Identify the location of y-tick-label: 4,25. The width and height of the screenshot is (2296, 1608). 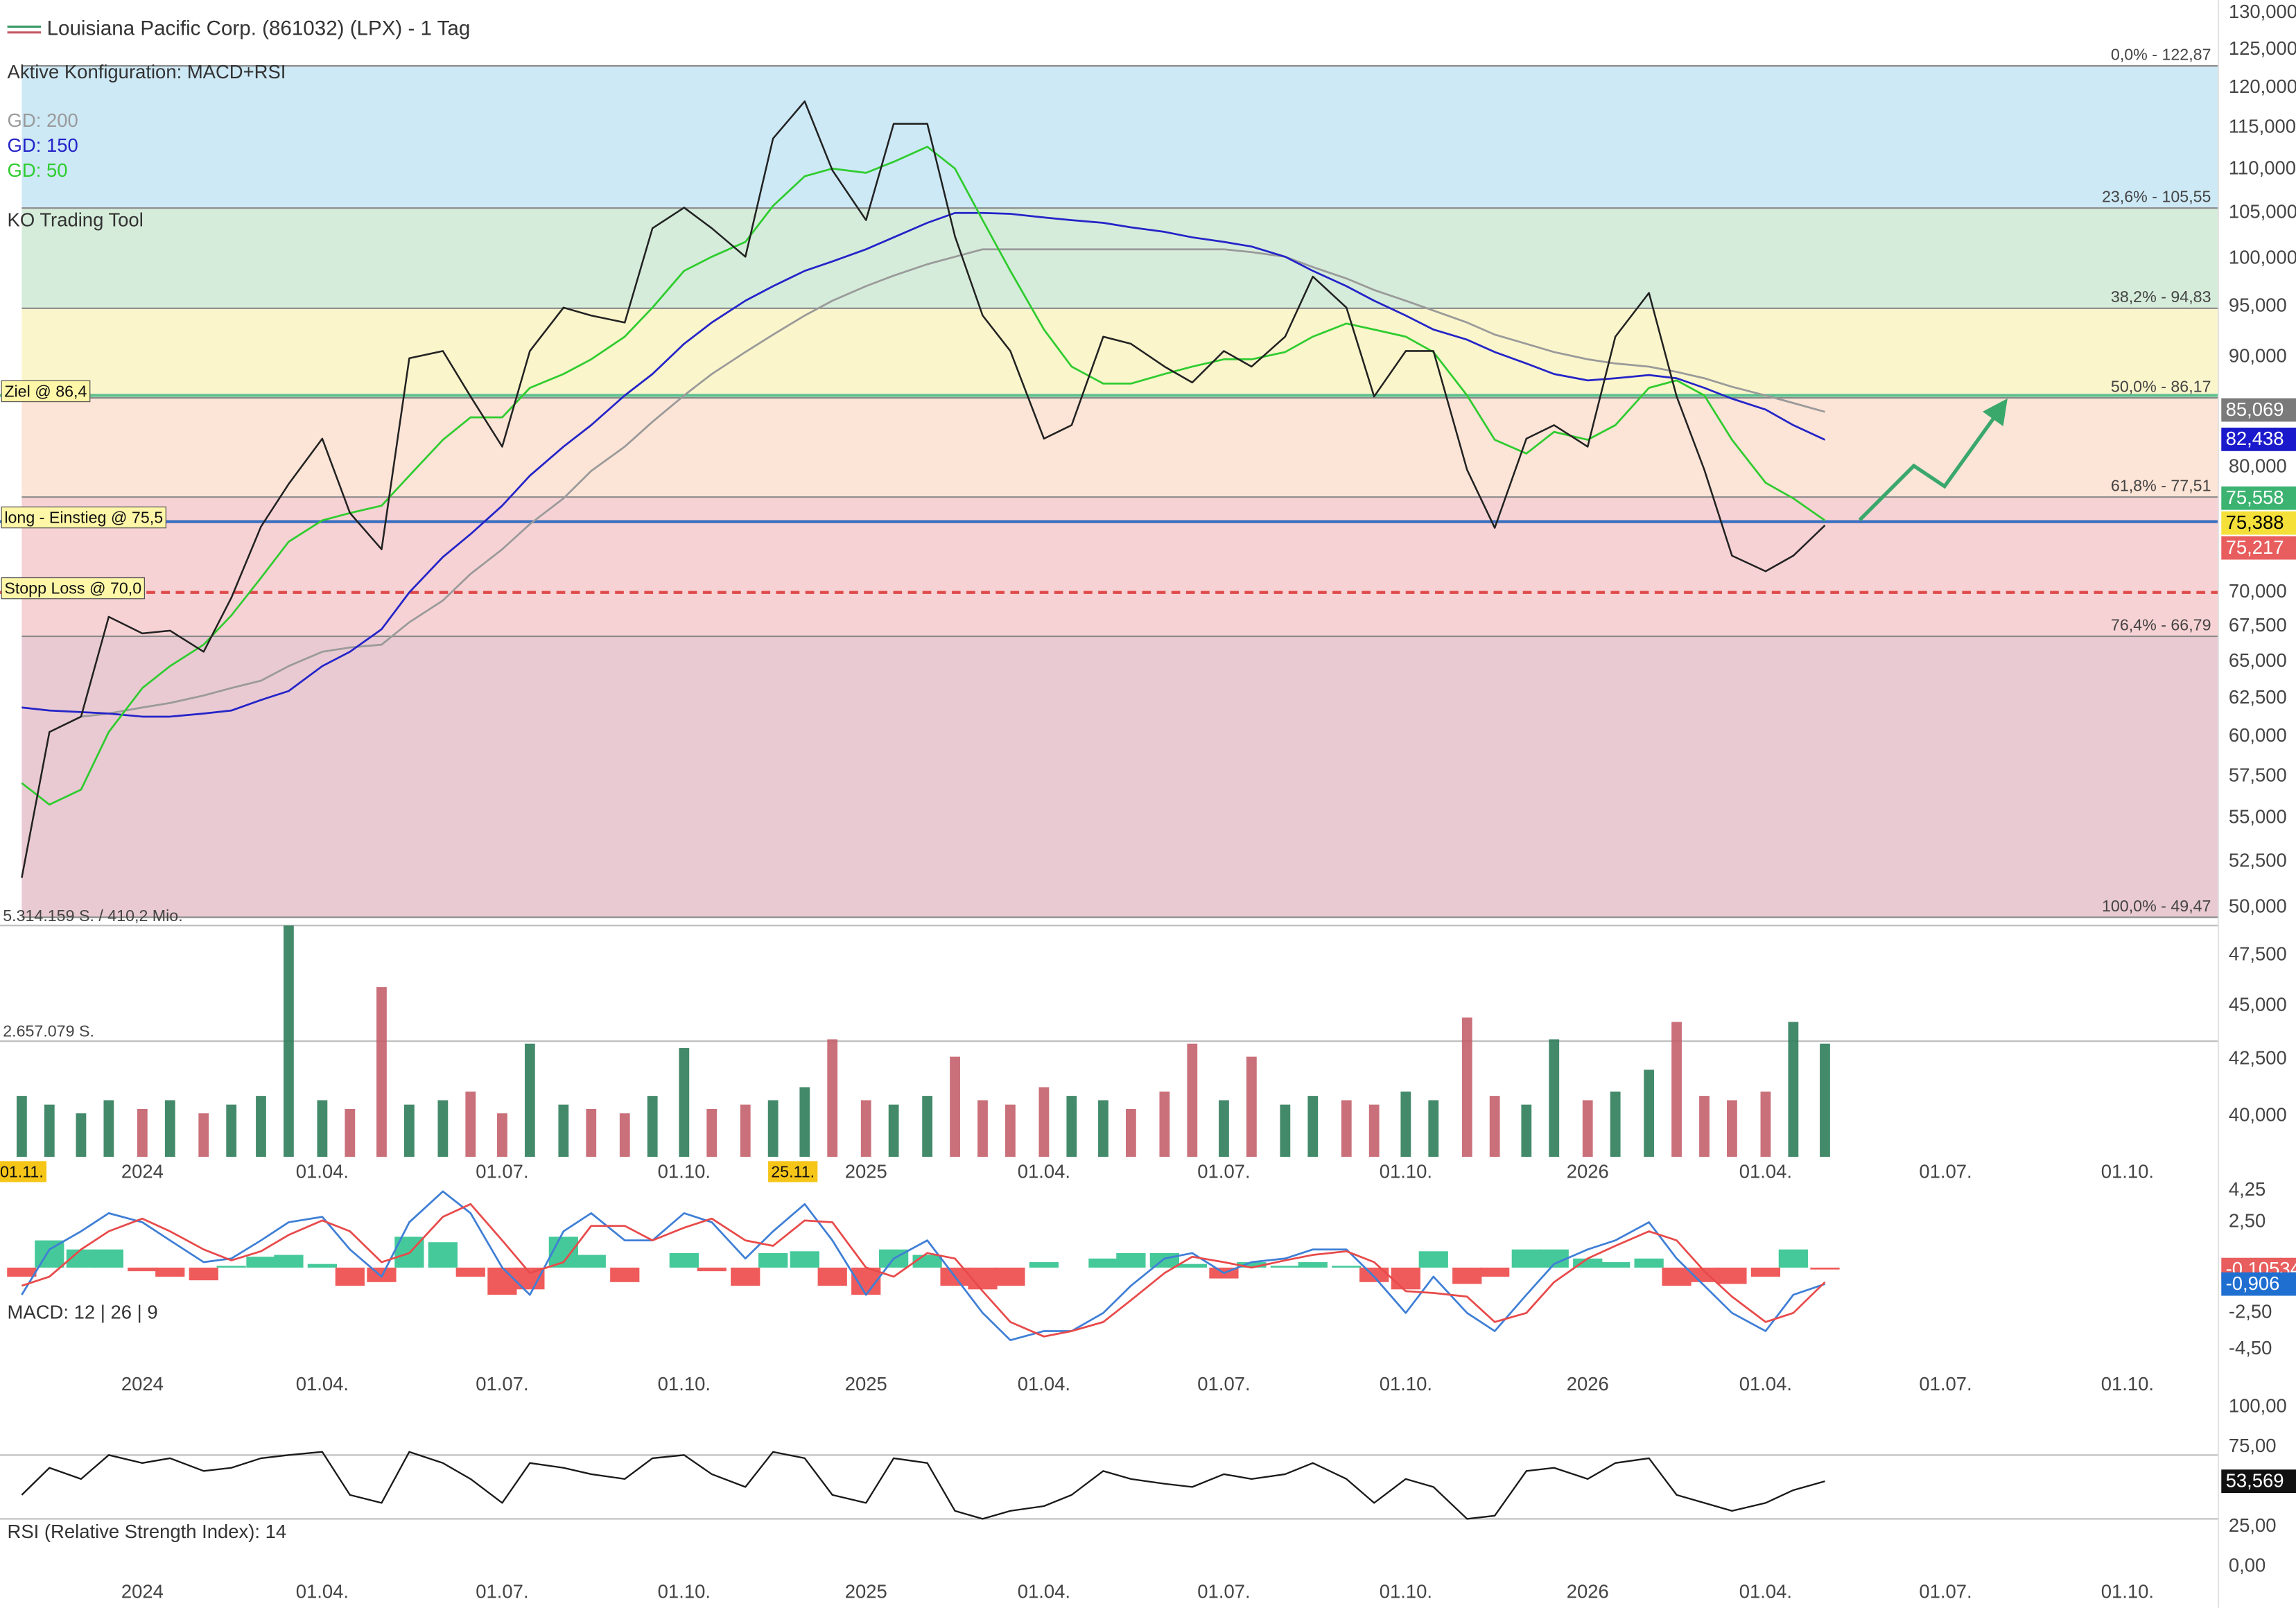
(2247, 1189).